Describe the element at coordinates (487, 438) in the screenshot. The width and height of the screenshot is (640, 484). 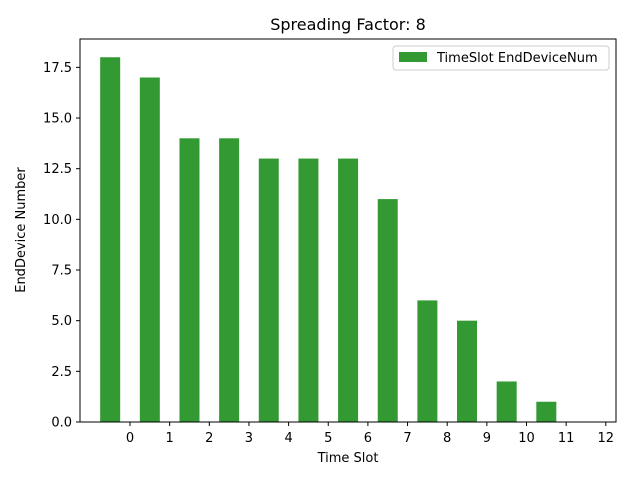
I see `x-tick-label: 9` at that location.